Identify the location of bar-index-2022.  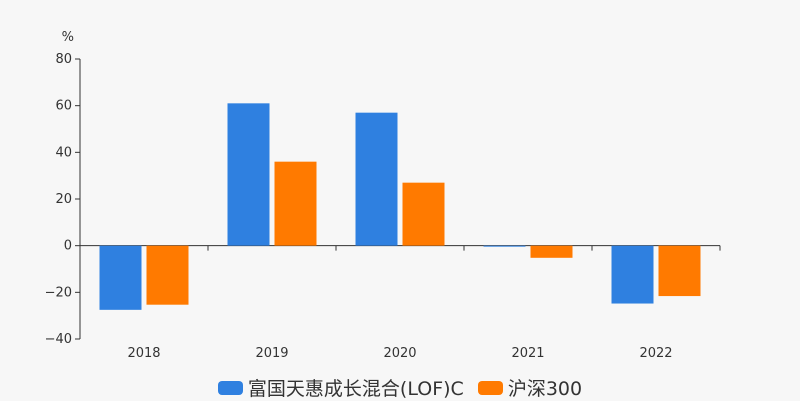
(679, 271).